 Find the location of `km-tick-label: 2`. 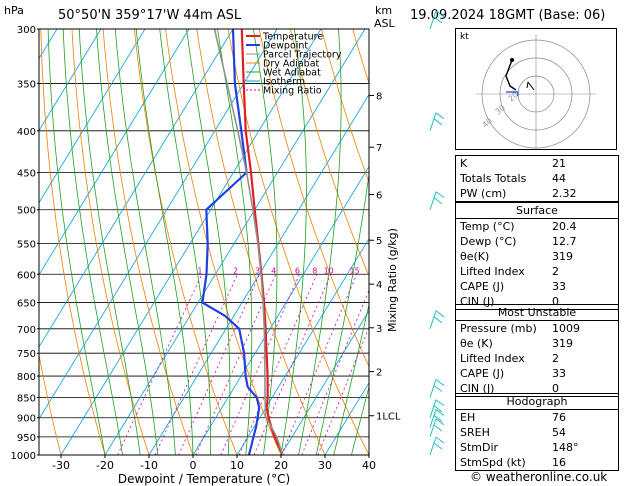

km-tick-label: 2 is located at coordinates (379, 373).